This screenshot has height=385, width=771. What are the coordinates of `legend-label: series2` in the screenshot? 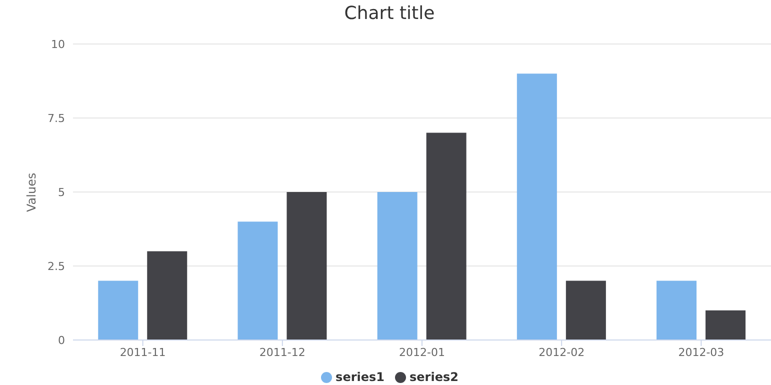 It's located at (434, 377).